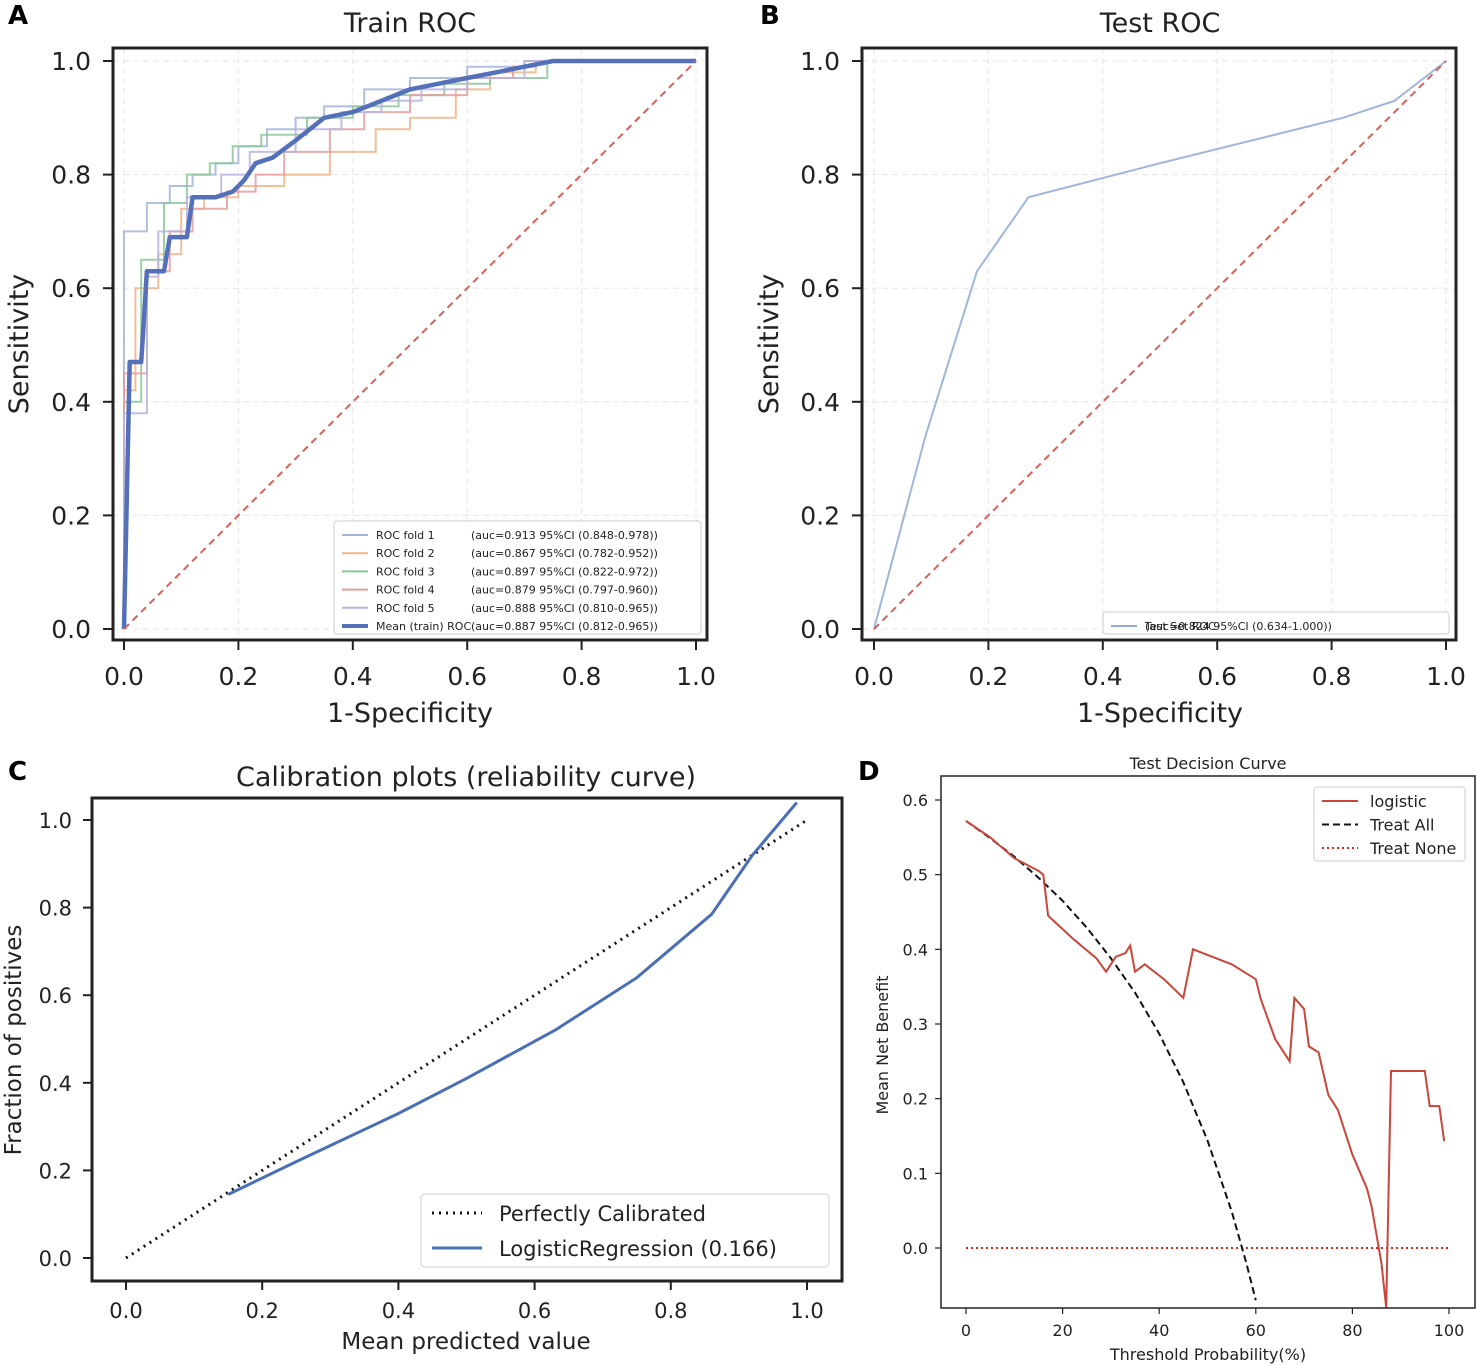 This screenshot has height=1366, width=1478. I want to click on x-axis-label: Threshold Probability(%), so click(1207, 1354).